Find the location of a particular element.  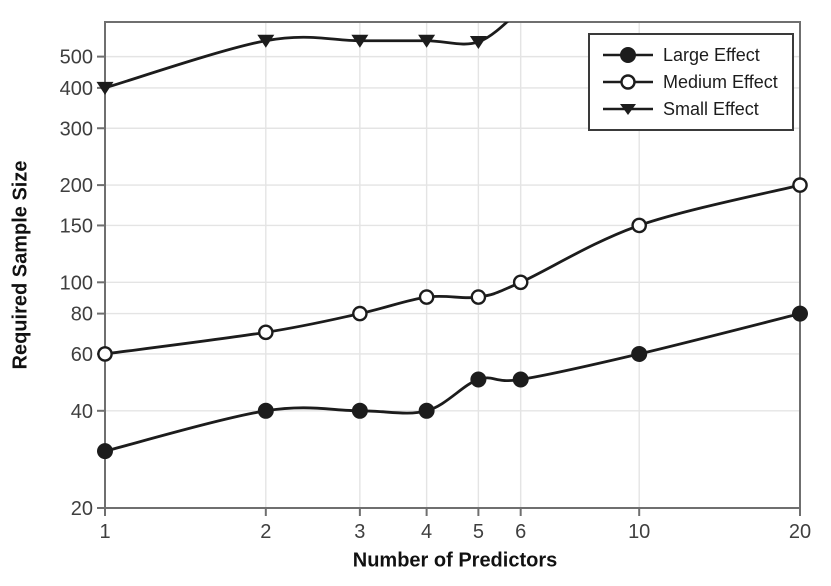

x-axis-title: Number of Predictors is located at coordinates (455, 560).